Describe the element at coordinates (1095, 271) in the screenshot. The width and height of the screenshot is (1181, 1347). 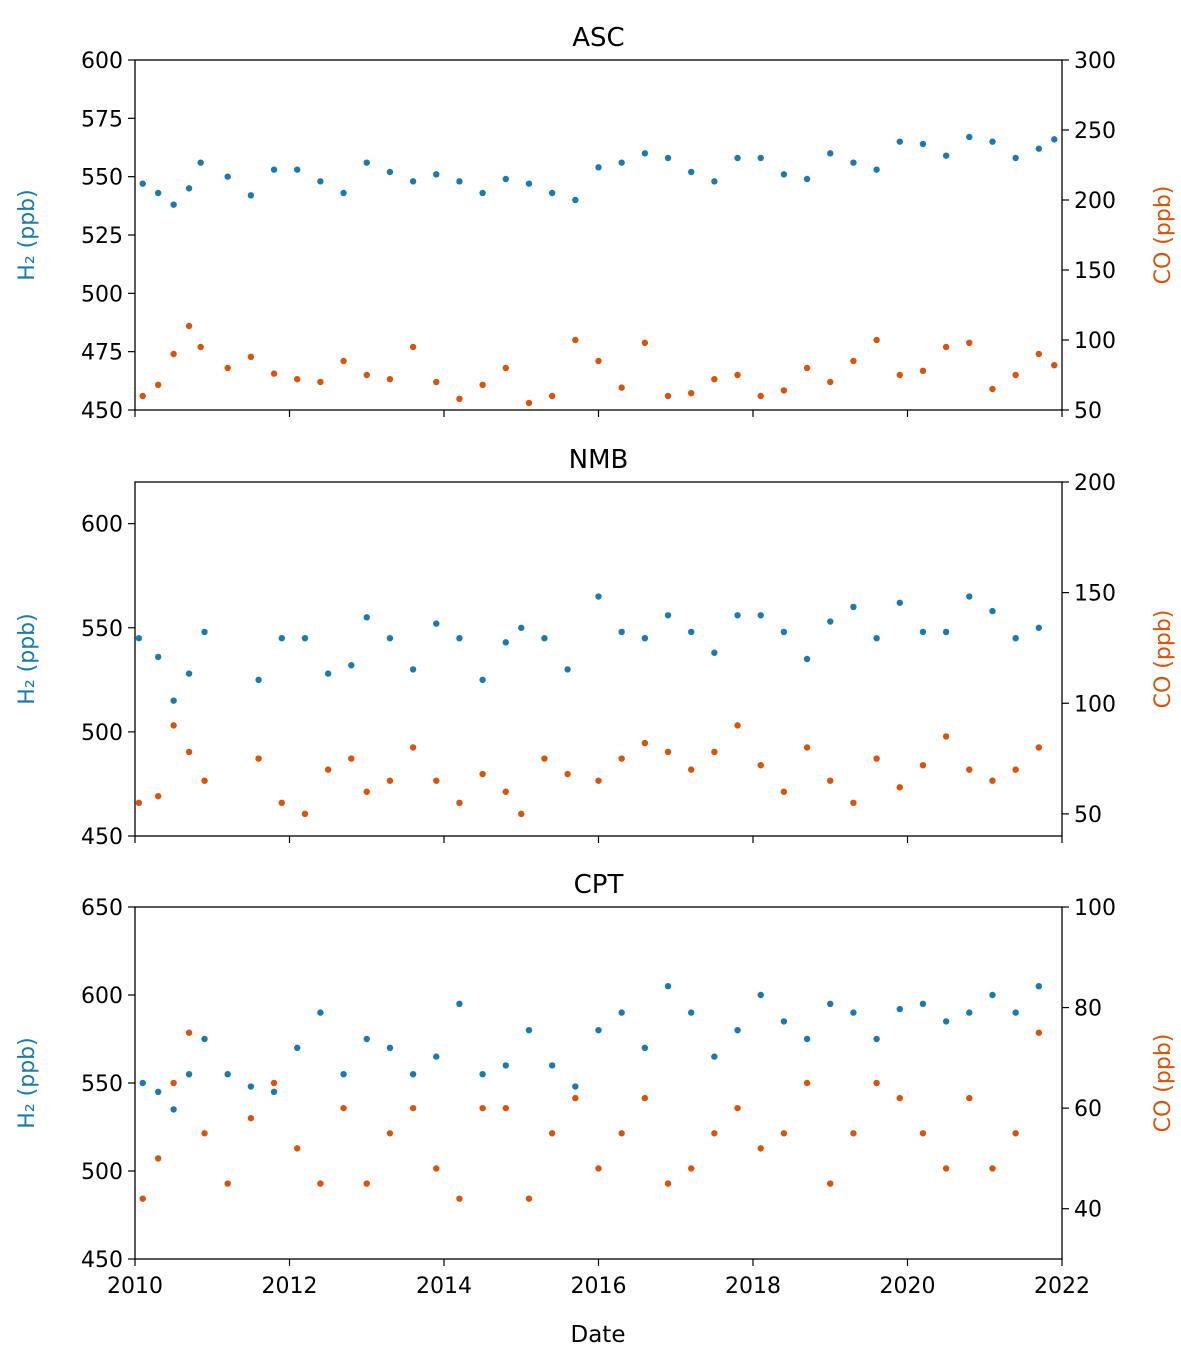
I see `y2-tick-label: 150` at that location.